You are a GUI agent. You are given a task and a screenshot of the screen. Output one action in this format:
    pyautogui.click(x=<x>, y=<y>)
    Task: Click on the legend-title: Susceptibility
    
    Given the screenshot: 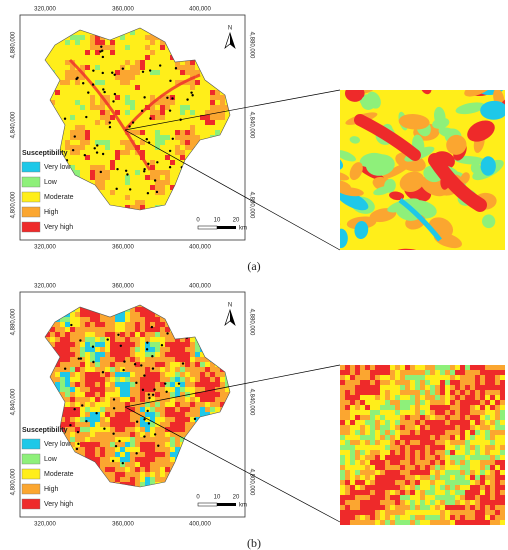 What is the action you would take?
    pyautogui.click(x=45, y=153)
    